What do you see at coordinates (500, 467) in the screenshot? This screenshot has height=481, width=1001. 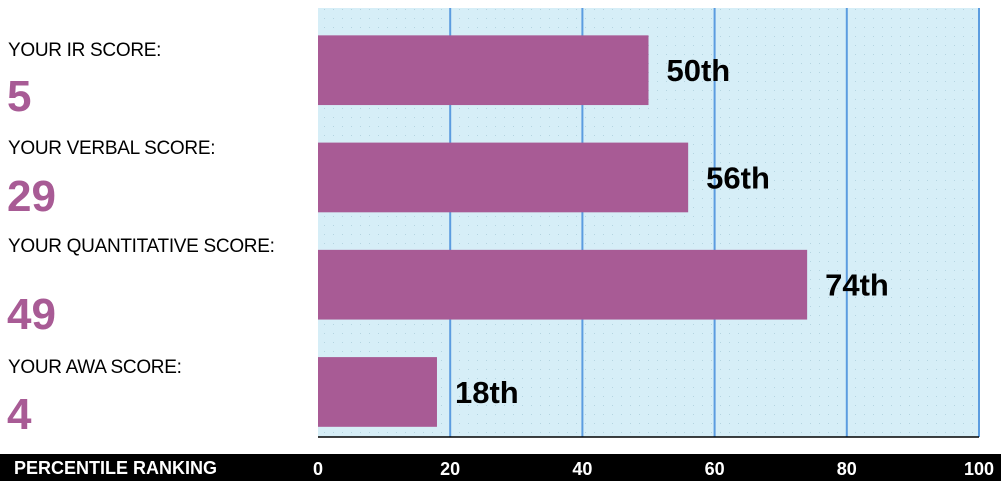 I see `x-axis-footer: PERCENTILE RANKING` at bounding box center [500, 467].